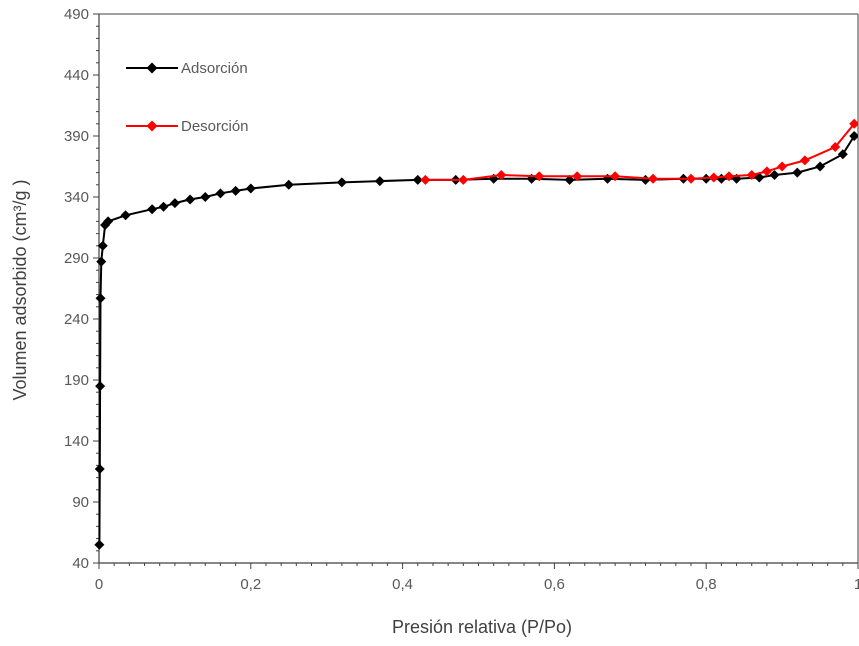 This screenshot has height=646, width=859. I want to click on y-tick-label: 140, so click(76, 441).